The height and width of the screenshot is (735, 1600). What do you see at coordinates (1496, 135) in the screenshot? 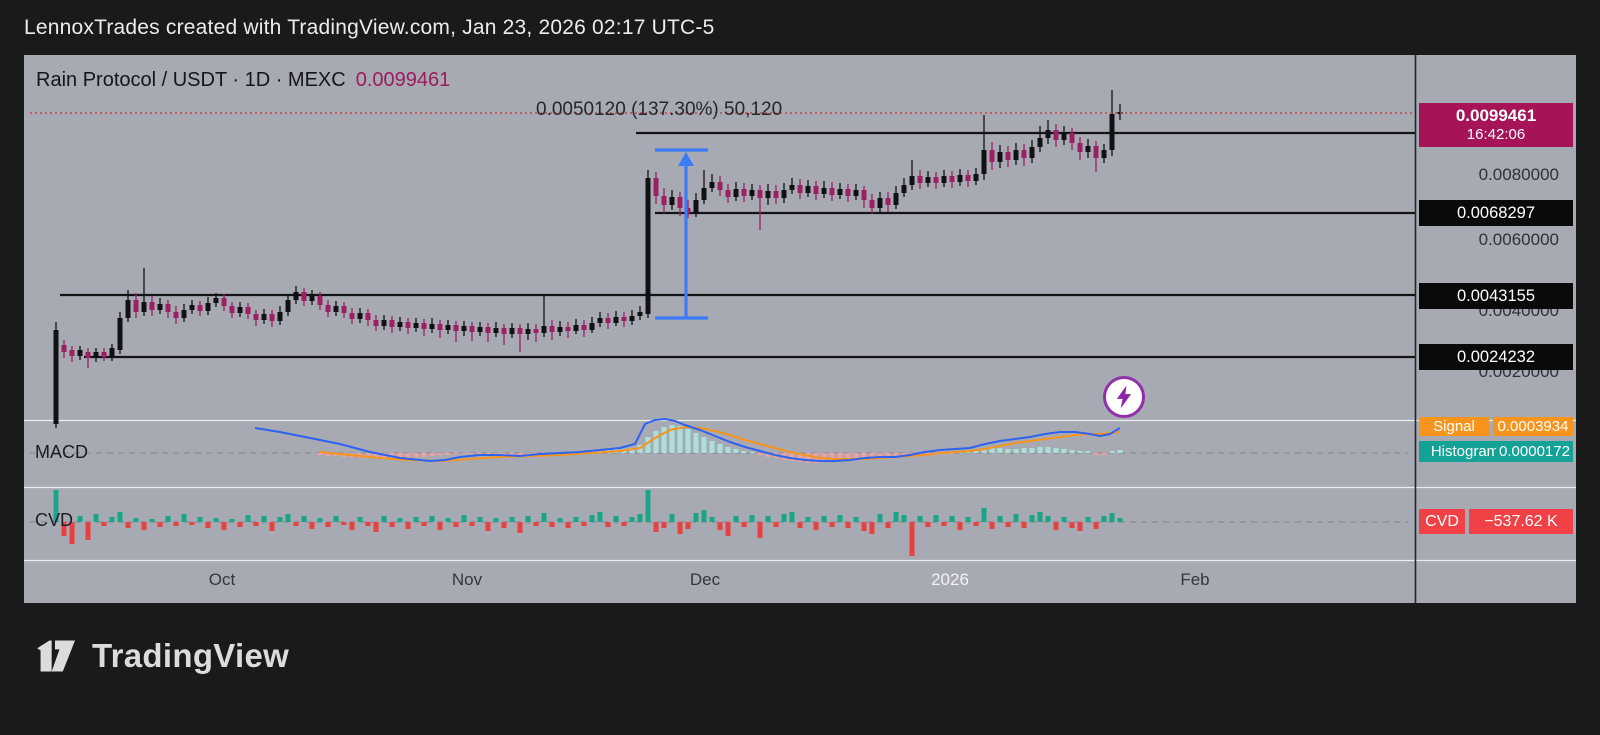
I see `bar-close-countdown: 16:42:06` at bounding box center [1496, 135].